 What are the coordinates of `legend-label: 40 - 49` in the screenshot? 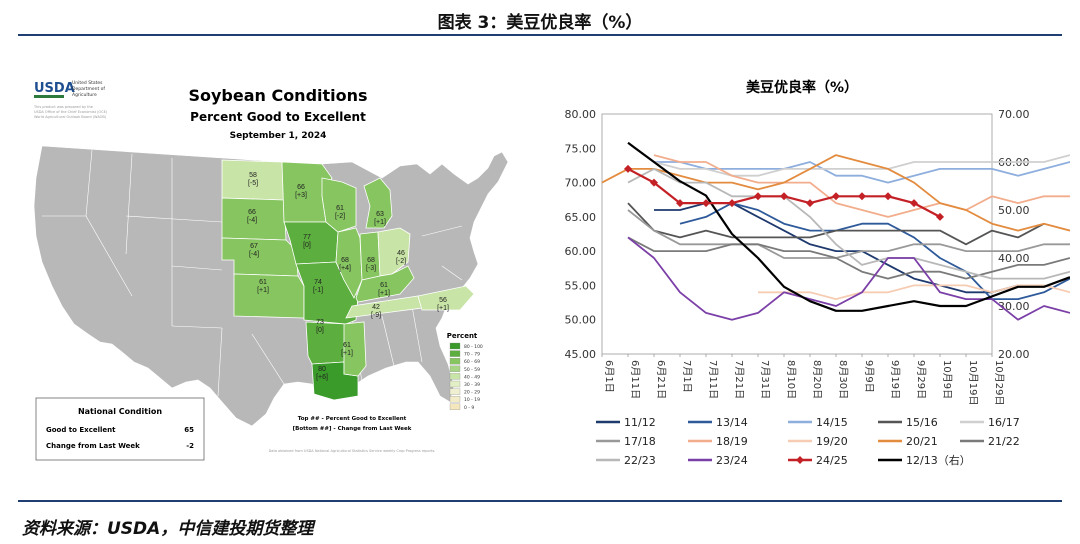 It's located at (472, 377).